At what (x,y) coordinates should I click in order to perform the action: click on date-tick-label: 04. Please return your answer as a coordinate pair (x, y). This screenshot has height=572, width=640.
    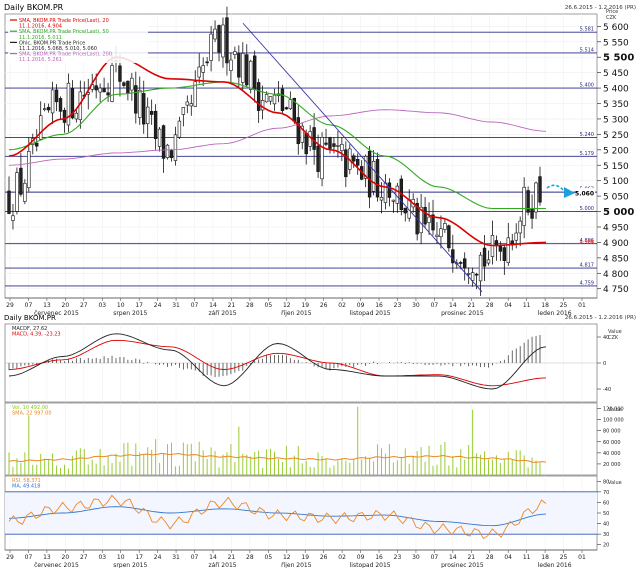
    Looking at the image, I should click on (508, 557).